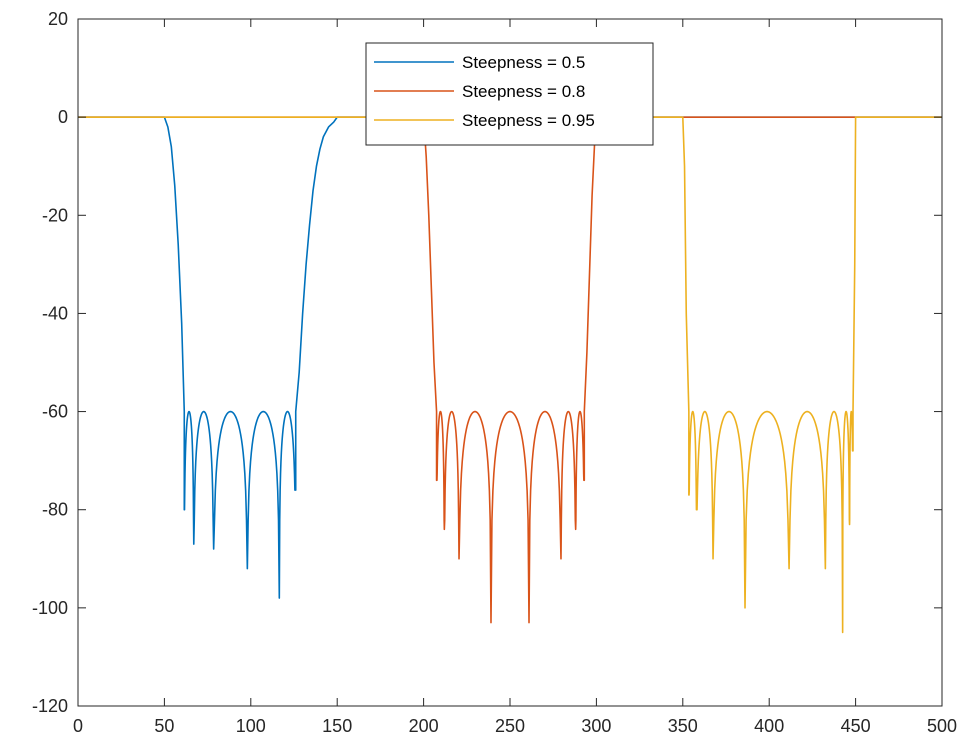 The height and width of the screenshot is (746, 971). Describe the element at coordinates (683, 726) in the screenshot. I see `x-tick-label: 350` at that location.